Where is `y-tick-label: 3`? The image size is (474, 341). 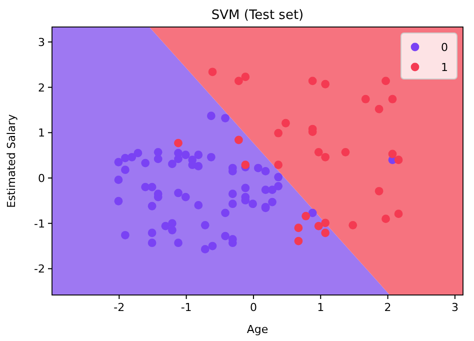 y-tick-label: 3 is located at coordinates (41, 42).